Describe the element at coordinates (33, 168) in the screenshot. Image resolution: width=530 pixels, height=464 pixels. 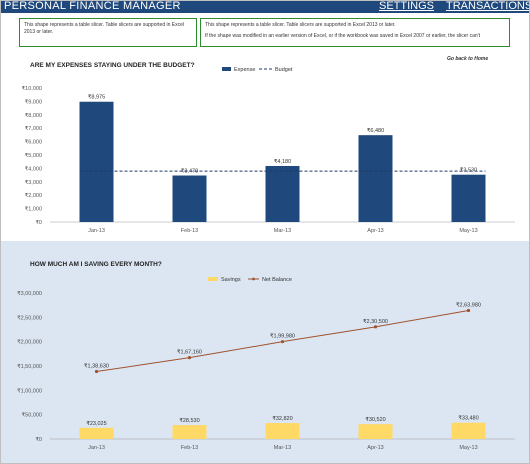
I see `expense-y-tick-label: ₹4,000` at that location.